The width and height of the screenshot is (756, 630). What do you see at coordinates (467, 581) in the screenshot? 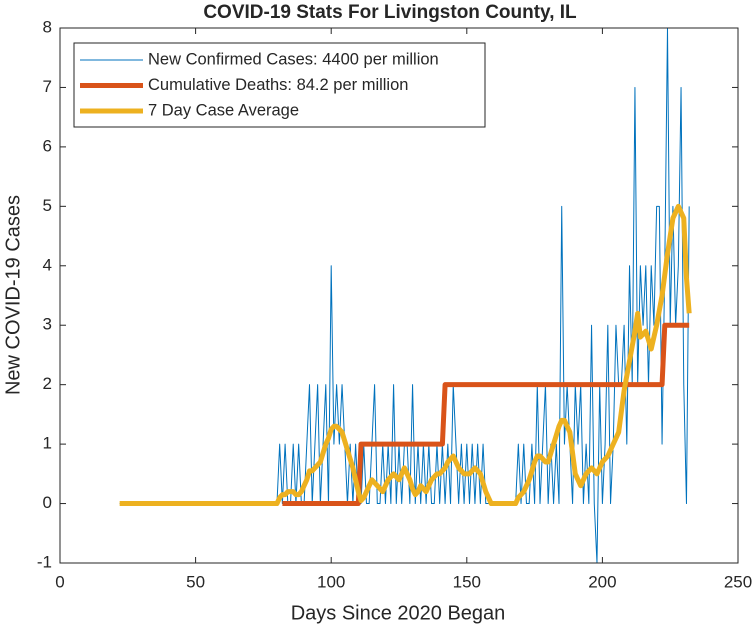
I see `x-tick-label: 150` at bounding box center [467, 581].